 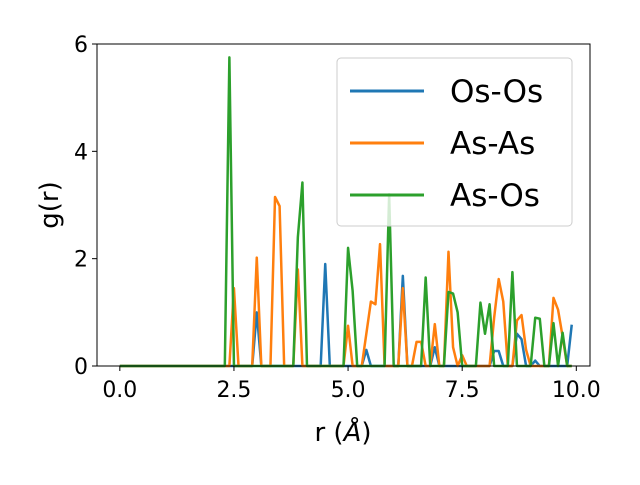 I want to click on y-ticks: 0 2 4 6, so click(x=85, y=206).